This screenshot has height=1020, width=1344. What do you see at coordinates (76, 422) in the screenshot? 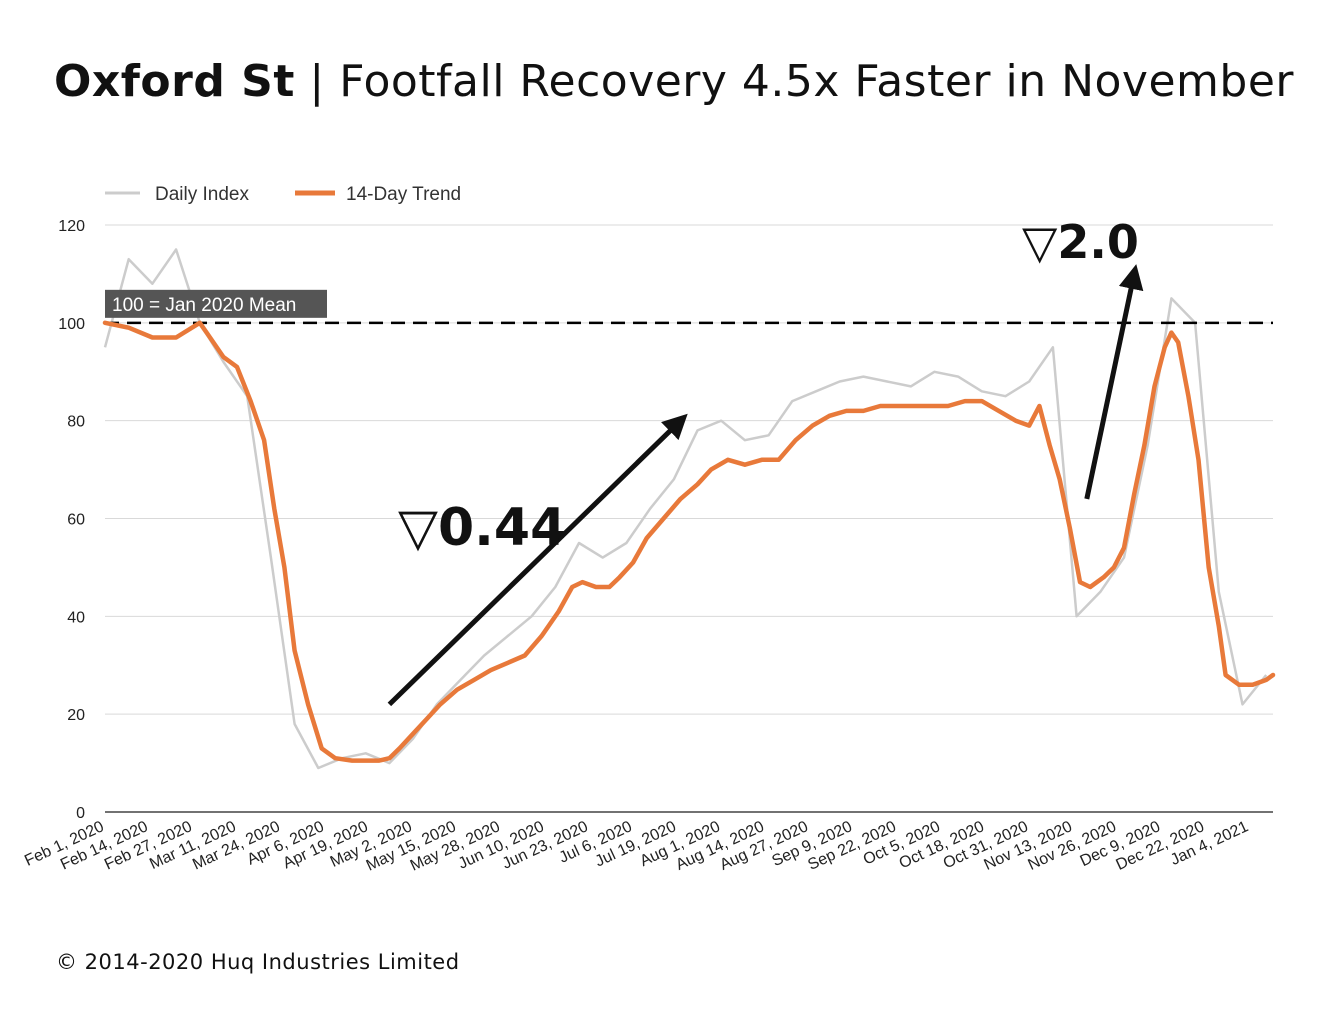
I see `y-tick-label: 80` at bounding box center [76, 422].